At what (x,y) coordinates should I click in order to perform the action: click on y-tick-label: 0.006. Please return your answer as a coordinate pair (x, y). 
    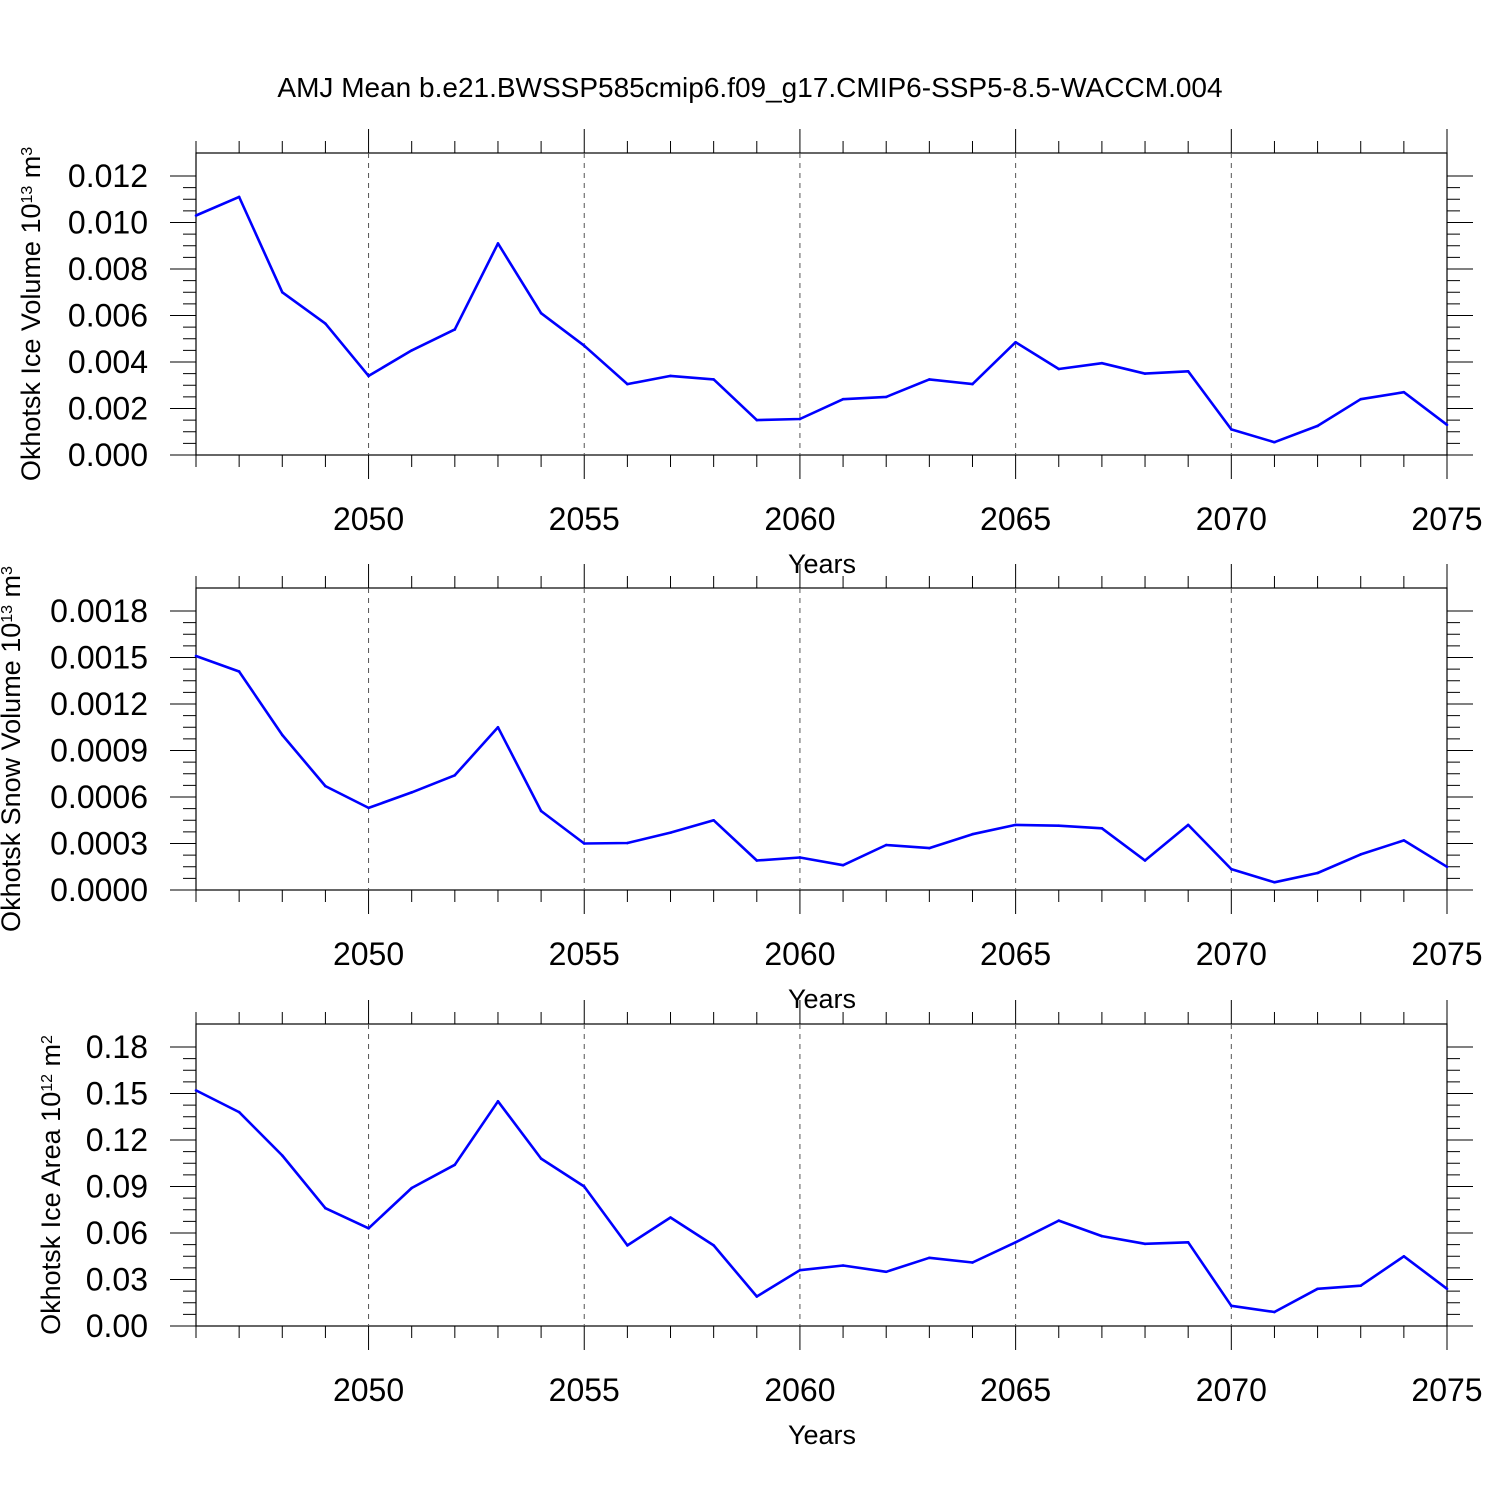
    Looking at the image, I should click on (108, 316).